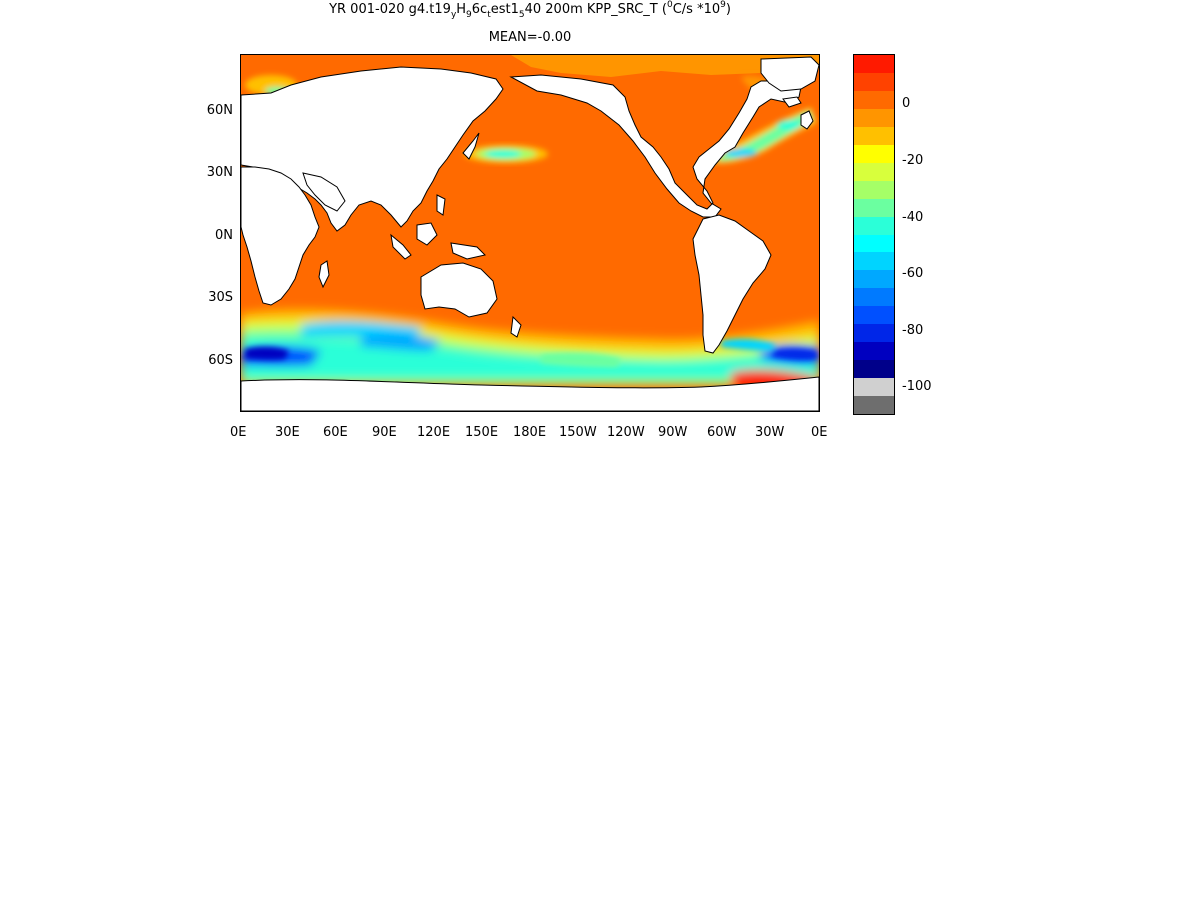 The image size is (1200, 900). Describe the element at coordinates (807, 120) in the screenshot. I see `land-britain` at that location.